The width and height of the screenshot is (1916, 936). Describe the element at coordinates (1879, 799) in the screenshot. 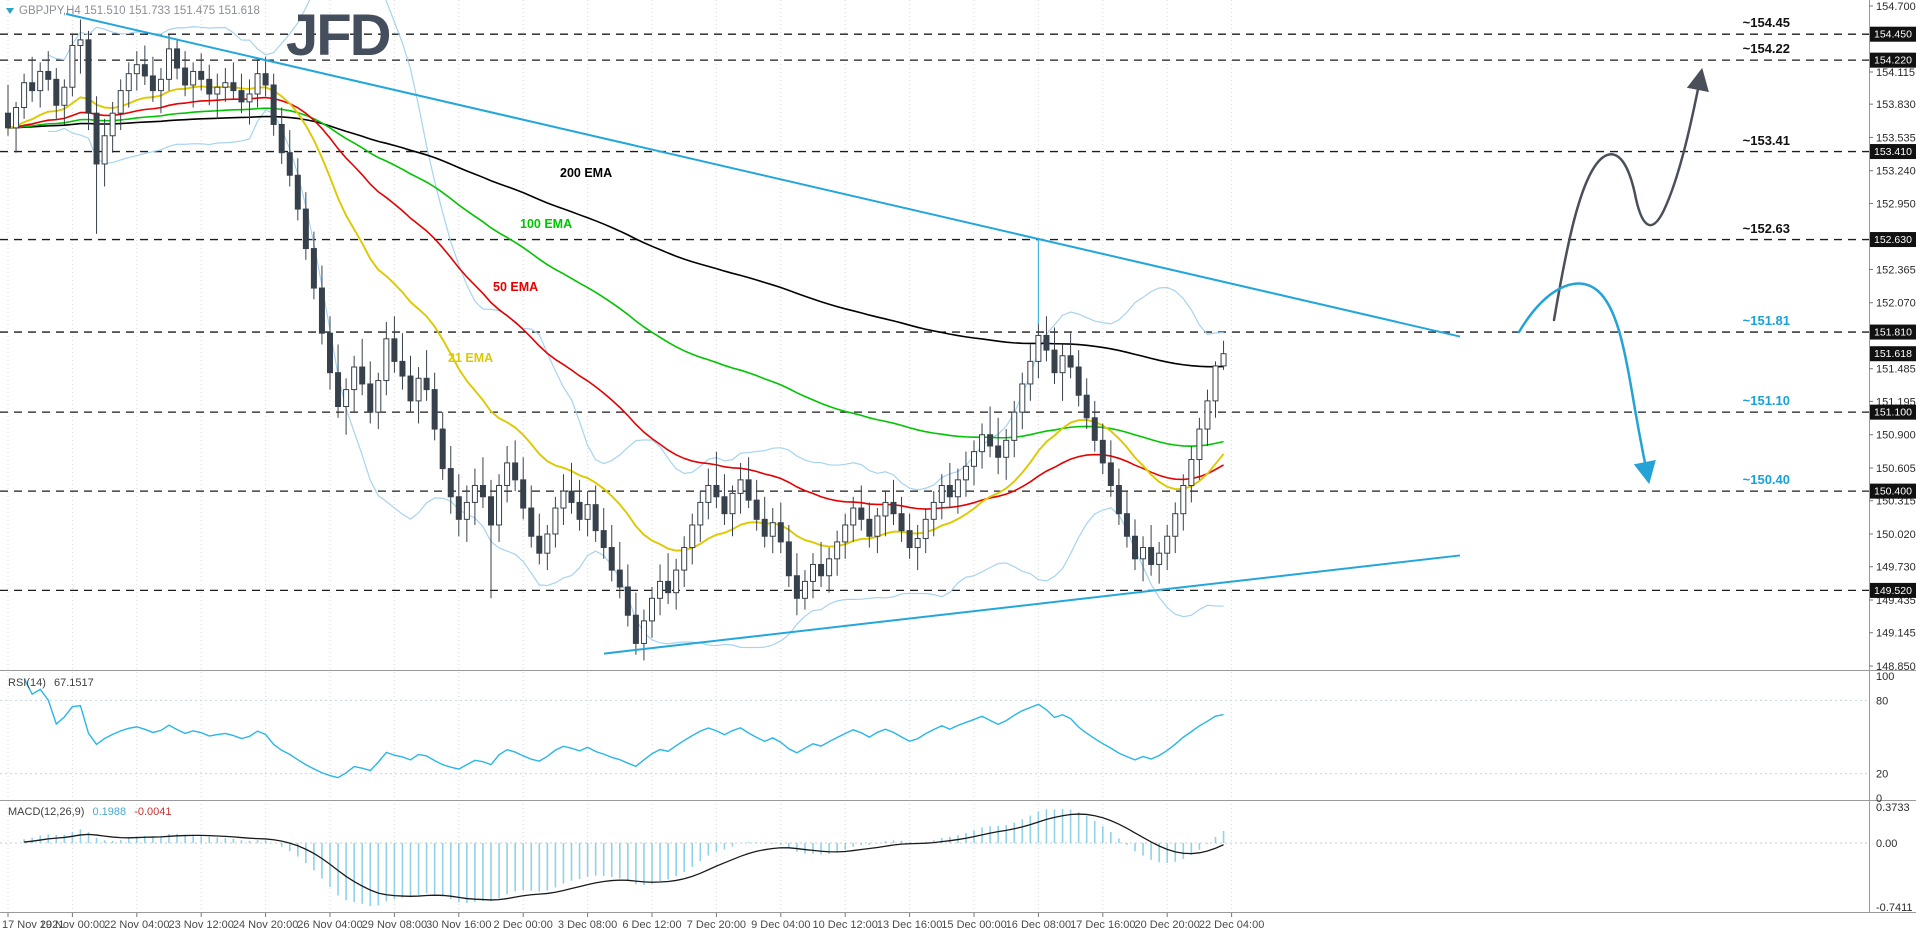

I see `svg-text: 0` at that location.